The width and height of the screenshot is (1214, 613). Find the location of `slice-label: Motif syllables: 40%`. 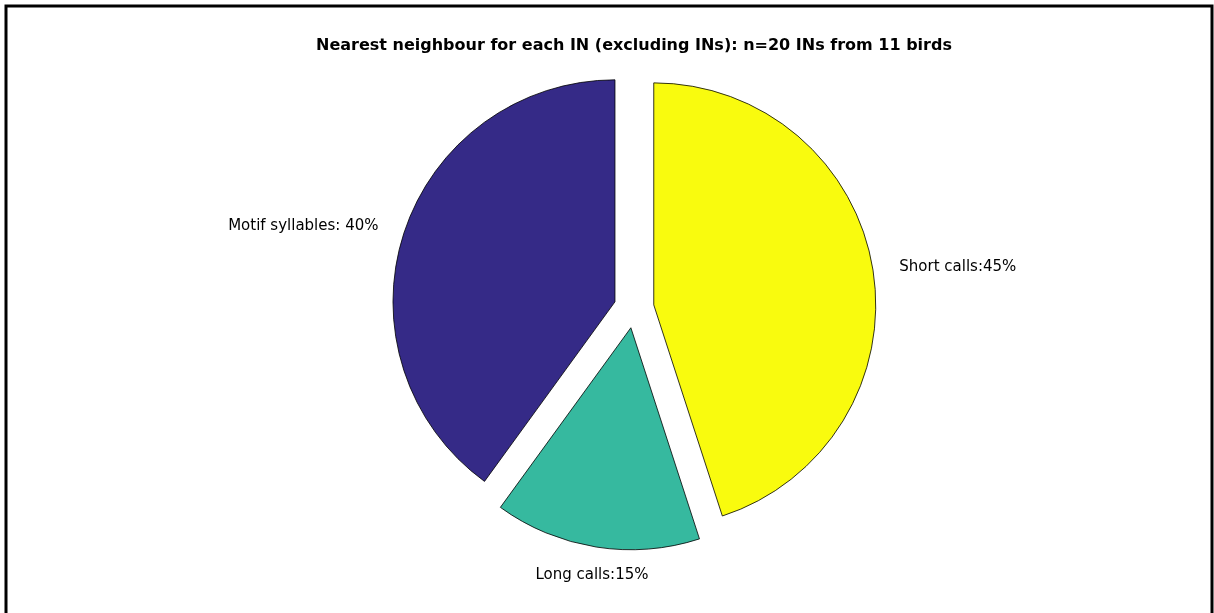

slice-label: Motif syllables: 40% is located at coordinates (303, 225).